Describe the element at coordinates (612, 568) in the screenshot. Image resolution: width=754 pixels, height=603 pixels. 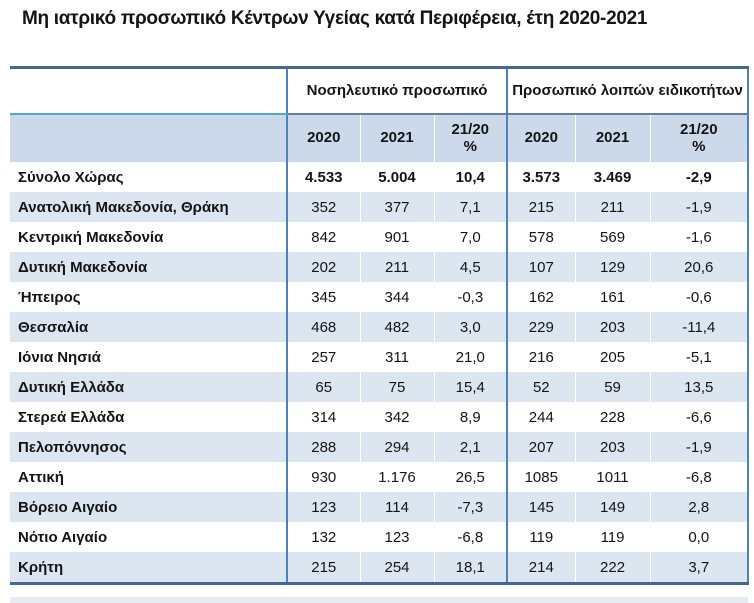
I see `value-cell: 222` at that location.